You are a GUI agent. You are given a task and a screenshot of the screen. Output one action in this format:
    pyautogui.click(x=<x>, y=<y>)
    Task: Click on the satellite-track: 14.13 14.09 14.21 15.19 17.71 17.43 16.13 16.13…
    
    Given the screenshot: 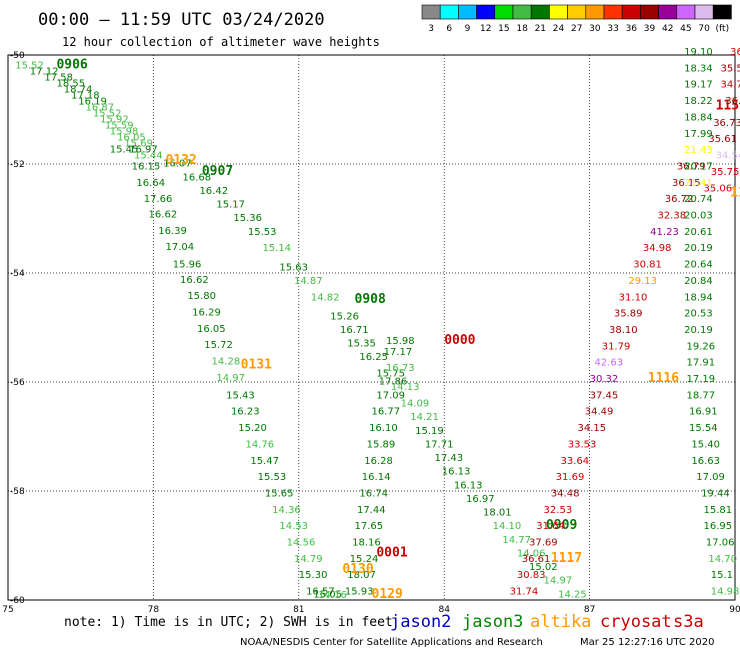 What is the action you would take?
    pyautogui.click(x=425, y=398)
    